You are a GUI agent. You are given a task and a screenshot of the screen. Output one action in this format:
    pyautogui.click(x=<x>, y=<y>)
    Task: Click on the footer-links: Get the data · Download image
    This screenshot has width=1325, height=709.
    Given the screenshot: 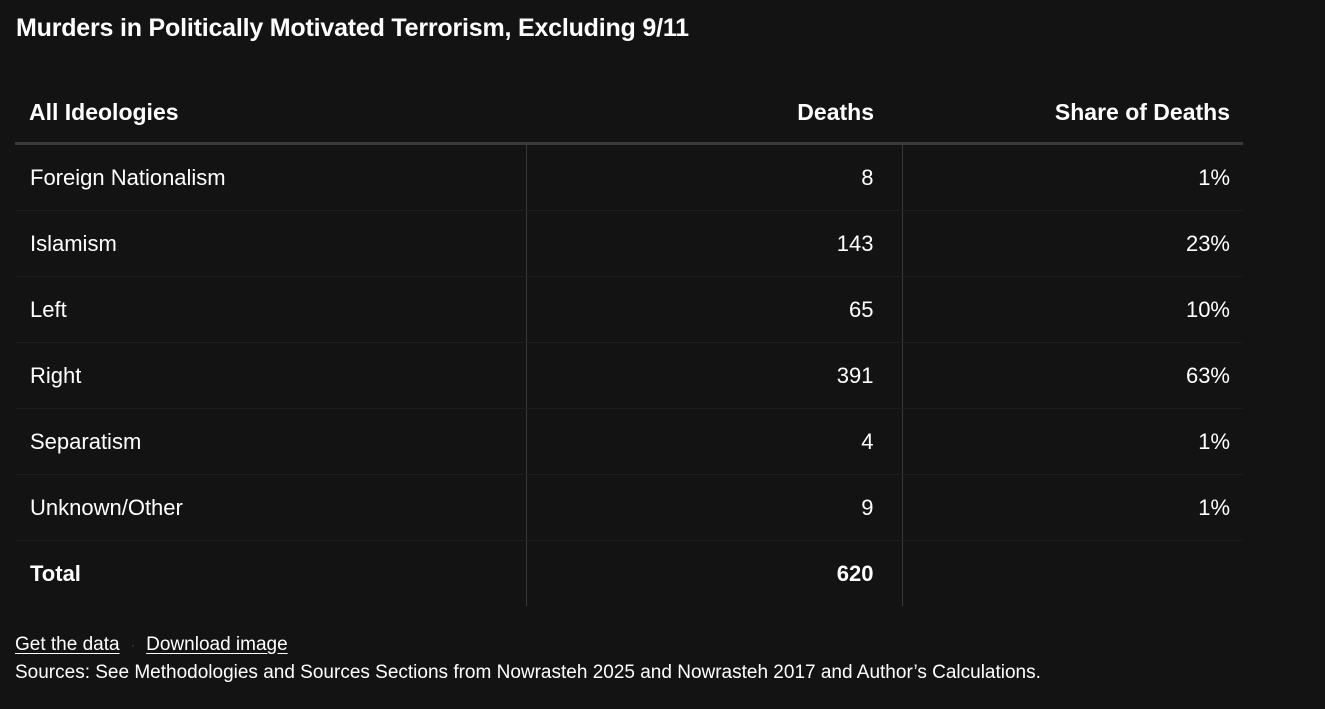 What is the action you would take?
    pyautogui.click(x=151, y=645)
    